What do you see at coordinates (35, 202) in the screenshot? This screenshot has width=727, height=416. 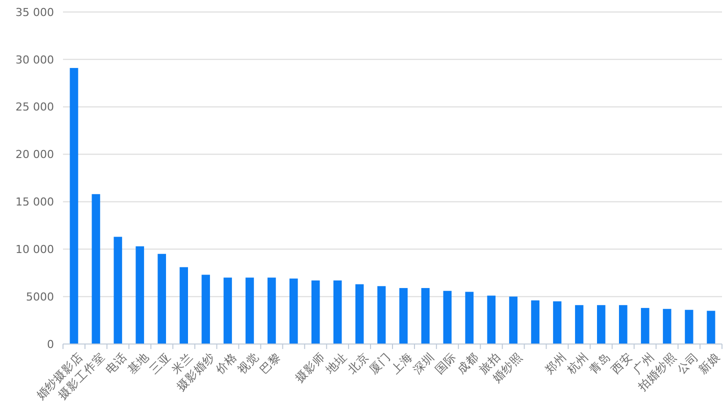 I see `y-tick-label: 15 000` at bounding box center [35, 202].